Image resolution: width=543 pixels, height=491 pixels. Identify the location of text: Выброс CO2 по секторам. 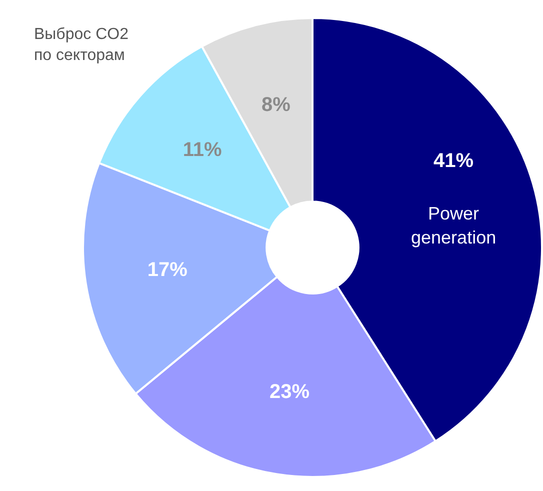
(82, 45).